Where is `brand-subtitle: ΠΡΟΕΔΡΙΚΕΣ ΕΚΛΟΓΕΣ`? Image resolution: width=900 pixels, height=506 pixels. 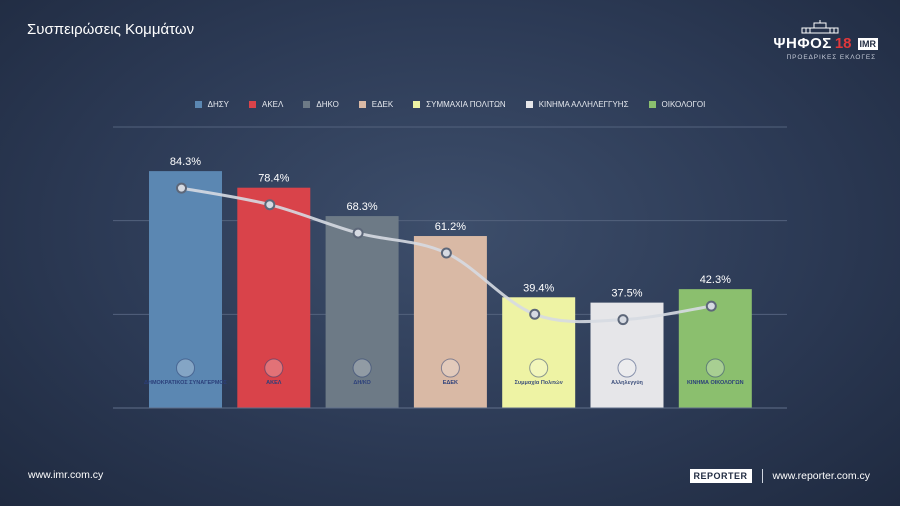
brand-subtitle: ΠΡΟΕΔΡΙΚΕΣ ΕΚΛΟΓΕΣ is located at coordinates (831, 57).